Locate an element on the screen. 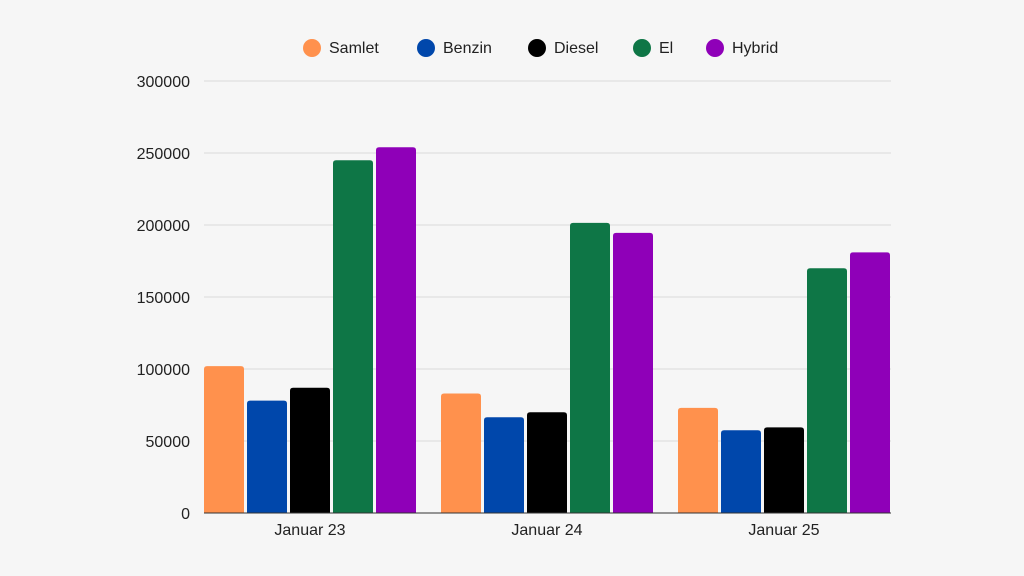  legend-label: El is located at coordinates (666, 48).